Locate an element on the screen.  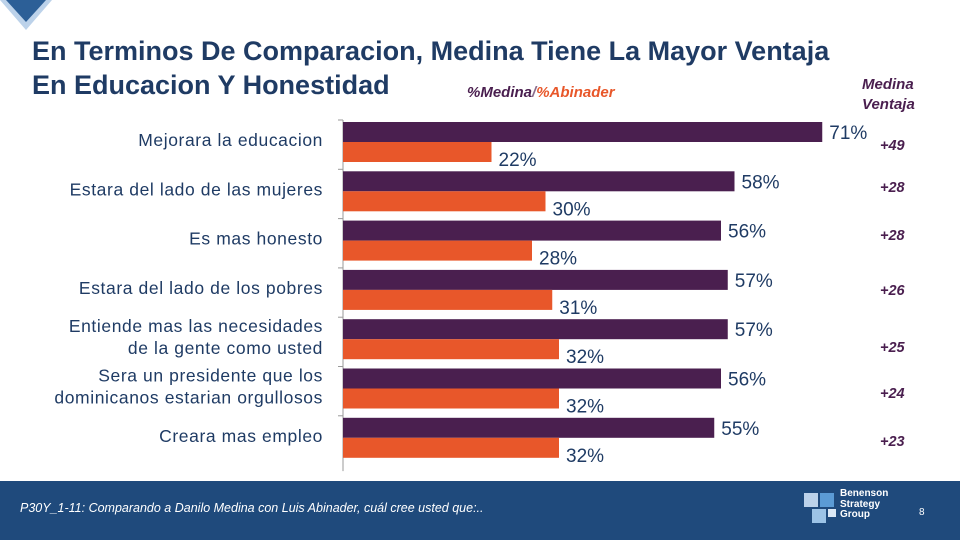
category-label: dominicanos estarian orgullosos is located at coordinates (188, 398).